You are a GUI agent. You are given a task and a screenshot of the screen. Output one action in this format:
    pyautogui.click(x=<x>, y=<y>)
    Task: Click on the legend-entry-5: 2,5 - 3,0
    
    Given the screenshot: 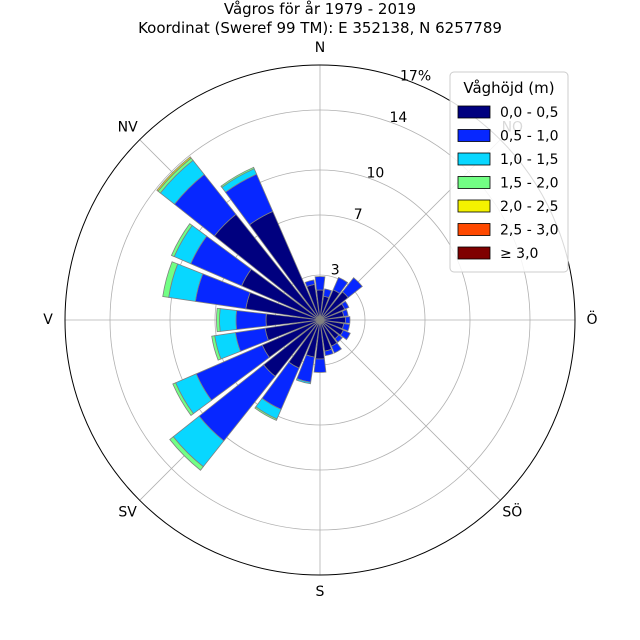 What is the action you would take?
    pyautogui.click(x=529, y=231)
    